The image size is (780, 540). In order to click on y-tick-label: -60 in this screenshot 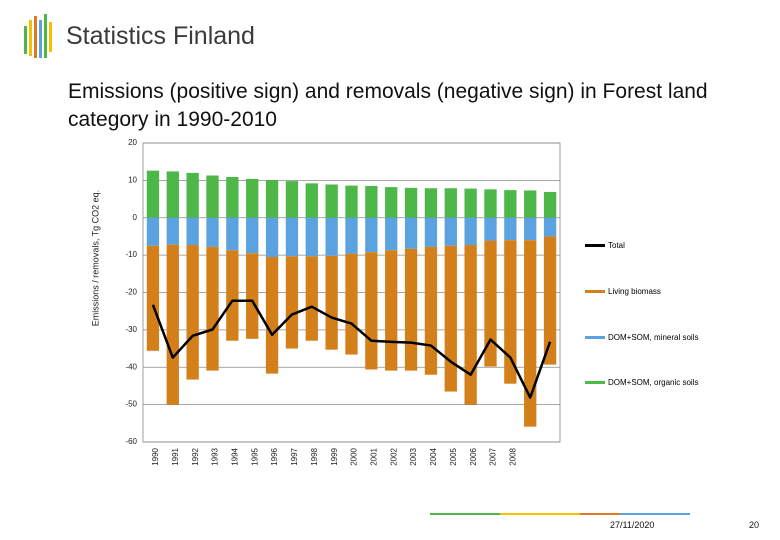, I will do `click(131, 441)`.